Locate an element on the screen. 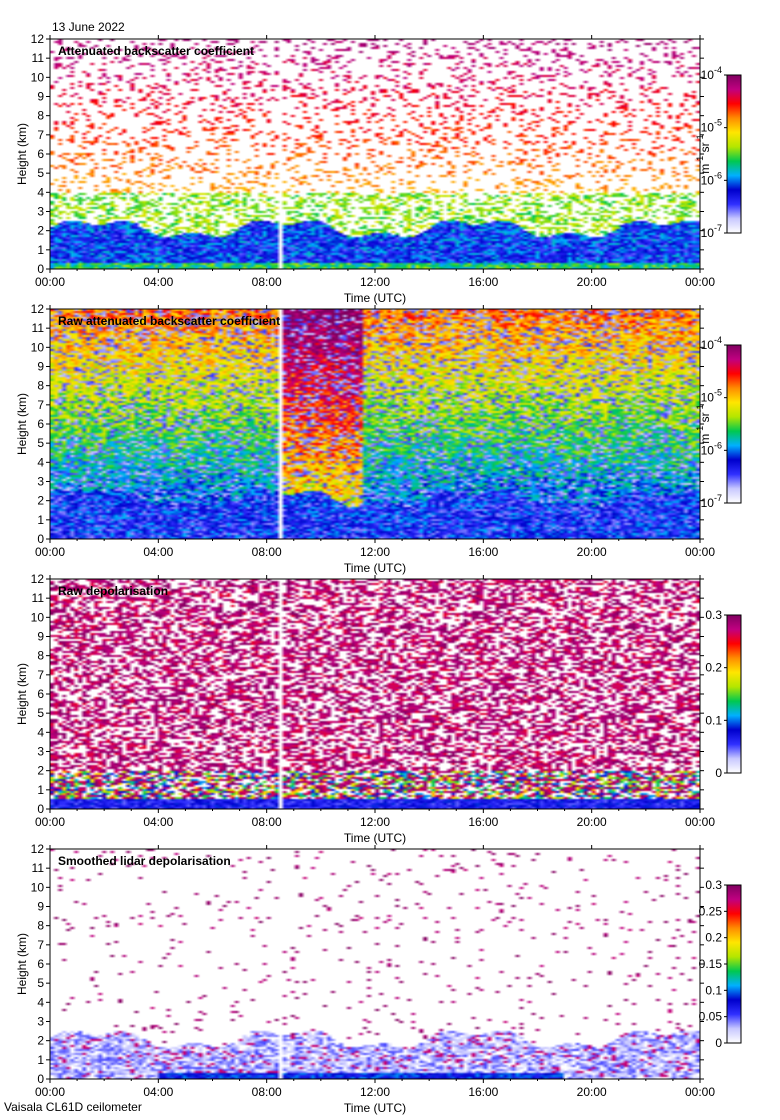  colorbar-tick-label: 0.05 is located at coordinates (711, 1017).